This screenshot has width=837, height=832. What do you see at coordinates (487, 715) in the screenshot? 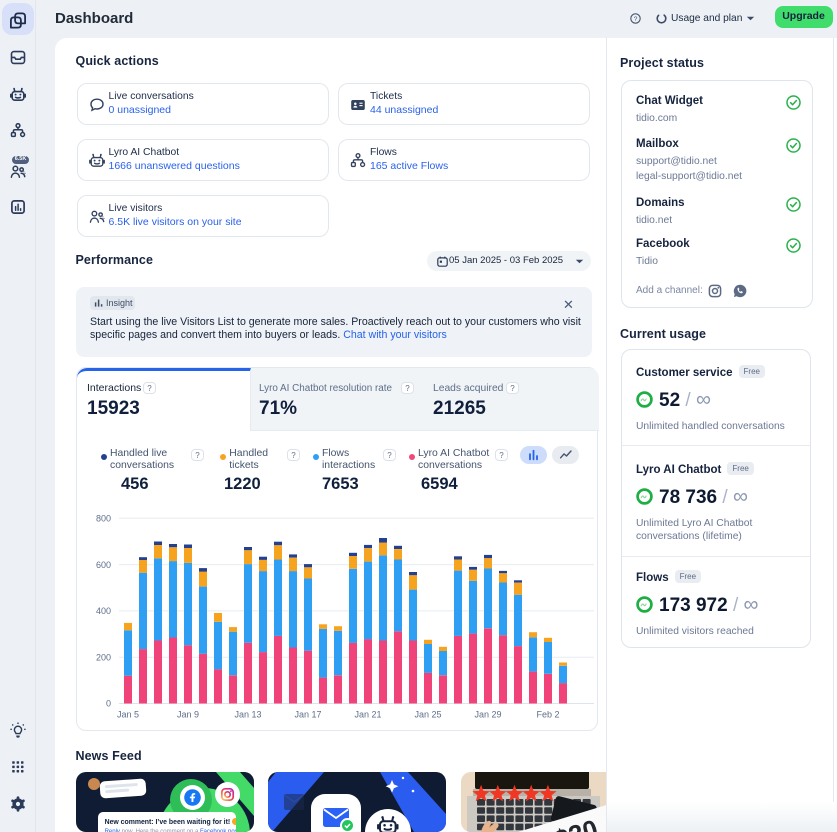
I see `svg-text: Jan 29` at bounding box center [487, 715].